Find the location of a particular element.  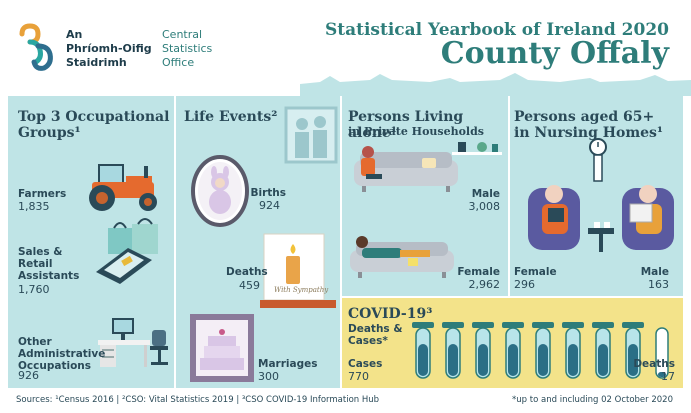

births-value: 924 is located at coordinates (269, 205).